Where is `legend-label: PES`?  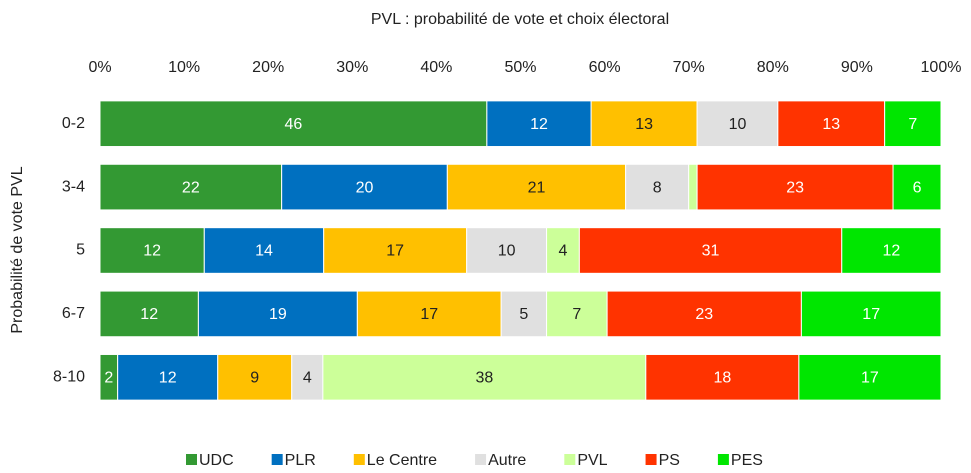
legend-label: PES is located at coordinates (747, 460).